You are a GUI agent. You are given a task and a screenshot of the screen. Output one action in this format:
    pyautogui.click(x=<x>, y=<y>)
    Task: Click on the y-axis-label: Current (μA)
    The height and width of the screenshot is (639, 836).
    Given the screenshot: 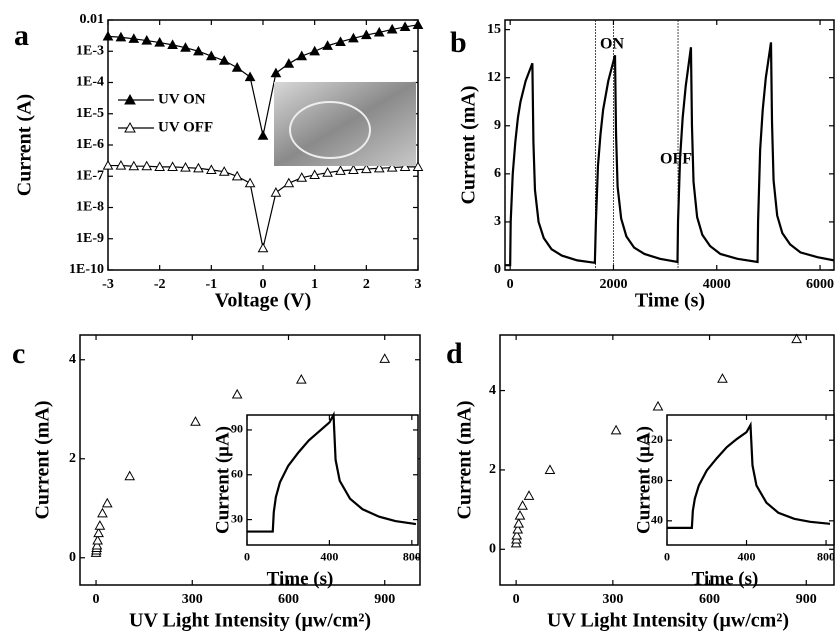 What is the action you would take?
    pyautogui.click(x=643, y=480)
    